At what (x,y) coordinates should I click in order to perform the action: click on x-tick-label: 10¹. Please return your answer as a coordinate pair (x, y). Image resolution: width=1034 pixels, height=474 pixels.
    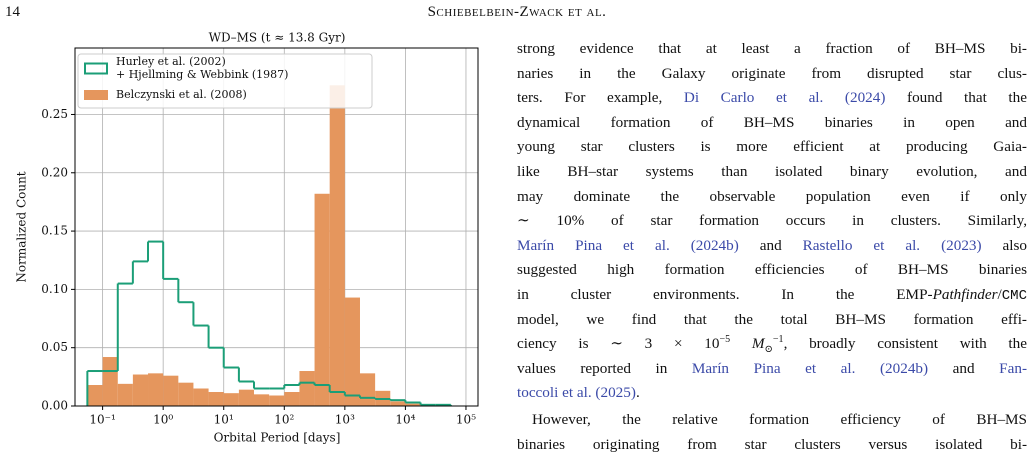
    Looking at the image, I should click on (224, 420).